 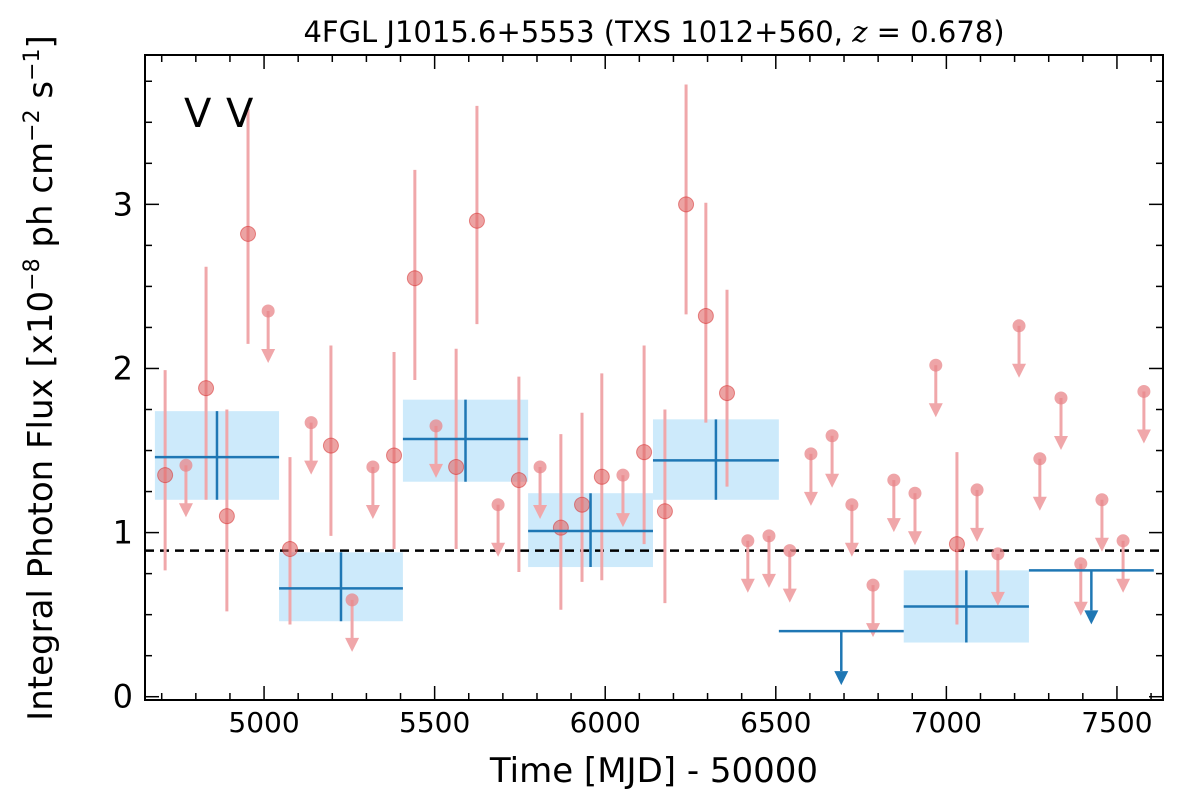 What do you see at coordinates (40, 378) in the screenshot?
I see `y-axis-label: Integral Photon Flux [x10−8 ph cm−2 s−1]` at bounding box center [40, 378].